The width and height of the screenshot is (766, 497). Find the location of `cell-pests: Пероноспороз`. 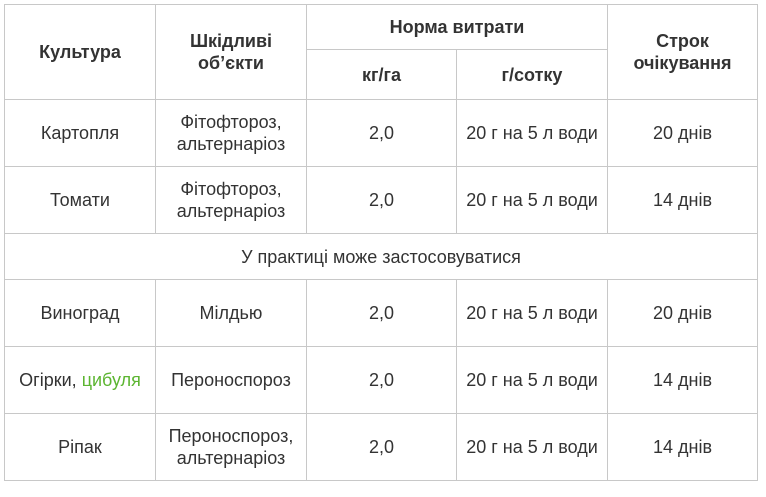

cell-pests: Пероноспороз is located at coordinates (231, 380).